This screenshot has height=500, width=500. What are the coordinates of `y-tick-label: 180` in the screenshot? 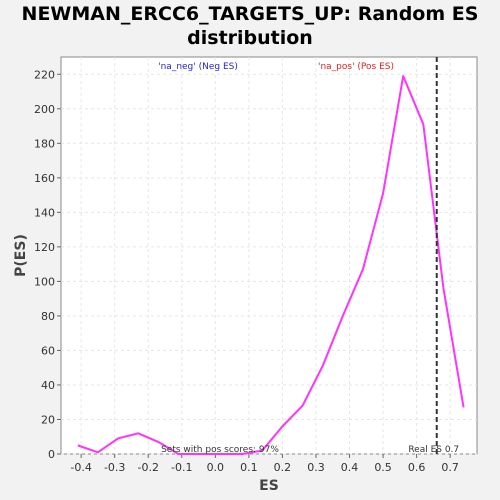 It's located at (44, 143).